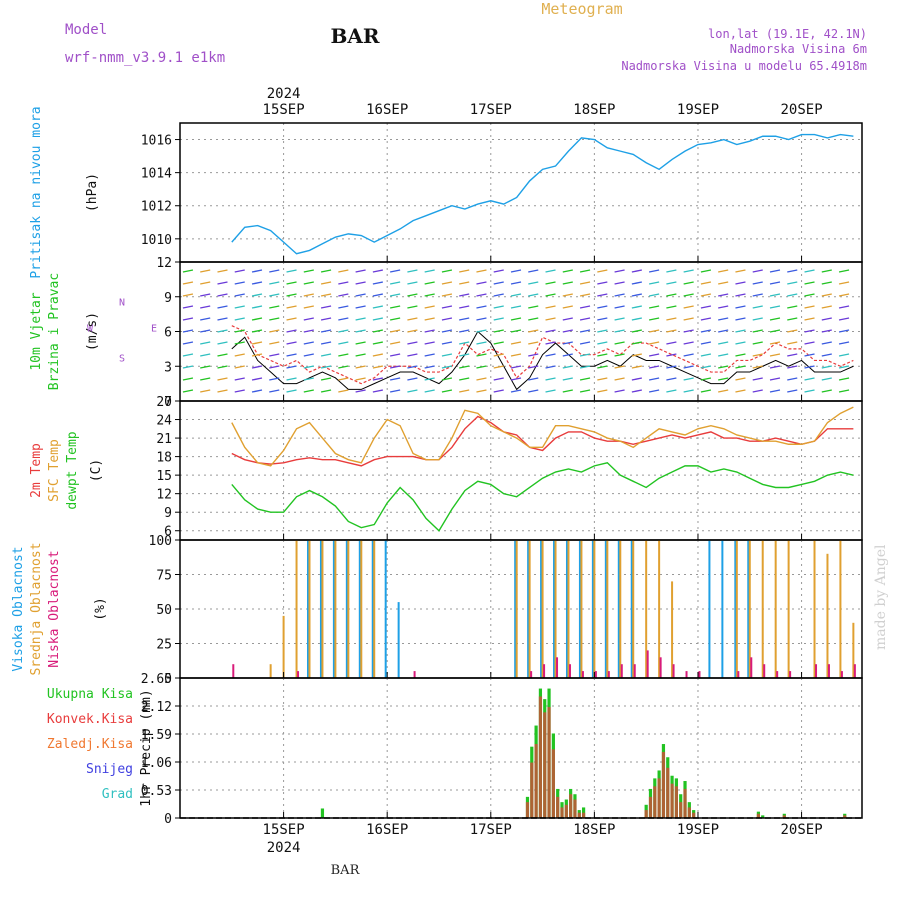 Image resolution: width=900 pixels, height=900 pixels. Describe the element at coordinates (156, 141) in the screenshot. I see `y-tick-label: 1016` at that location.